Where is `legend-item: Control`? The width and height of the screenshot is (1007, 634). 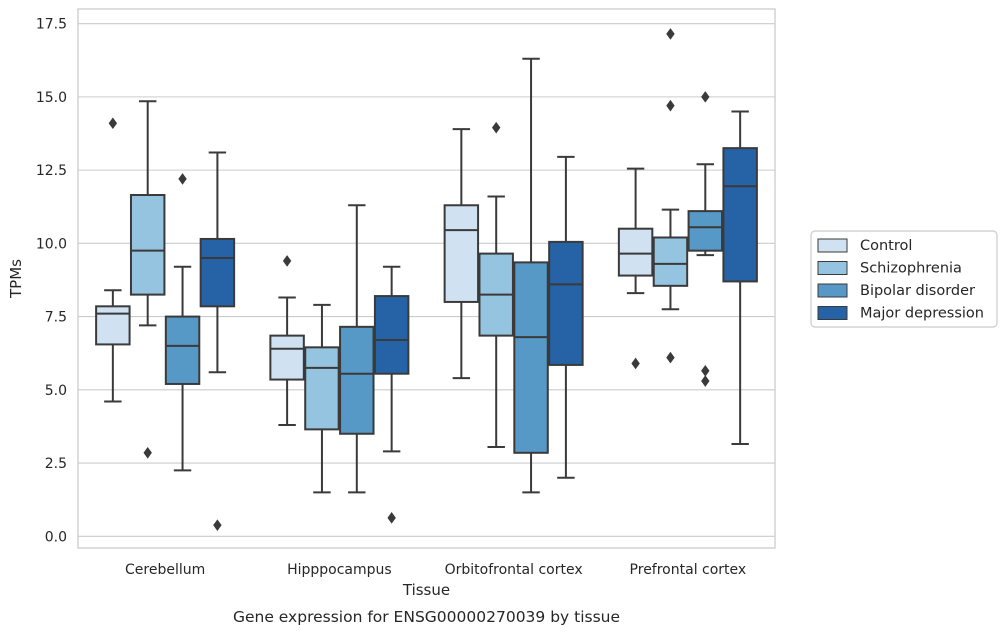
legend-item: Control is located at coordinates (864, 246).